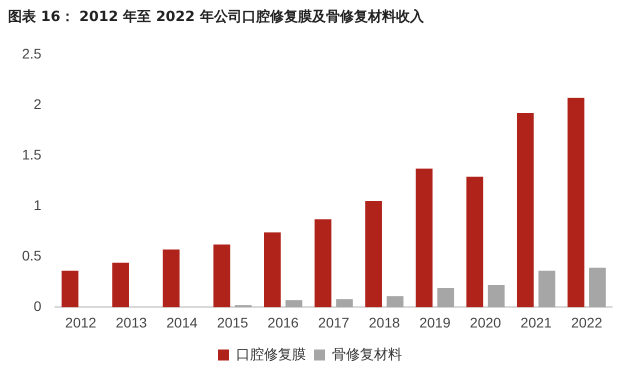  What do you see at coordinates (536, 322) in the screenshot?
I see `x-tick-label: 2021` at bounding box center [536, 322].